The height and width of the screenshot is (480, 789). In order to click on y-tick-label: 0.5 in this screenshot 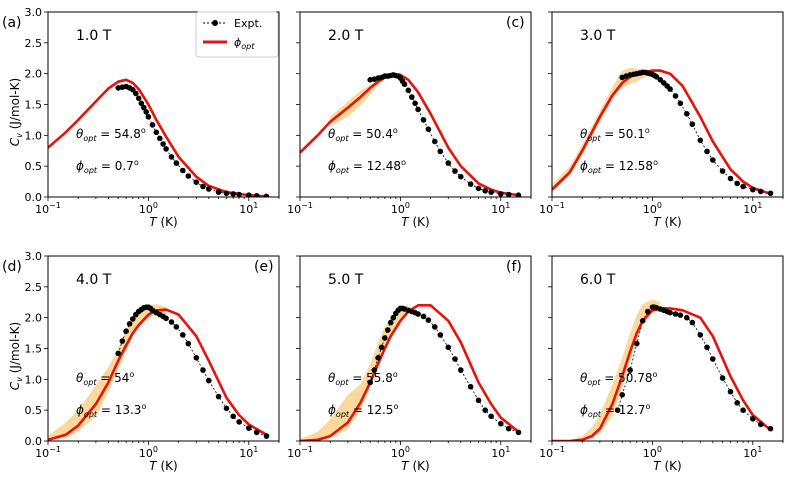, I will do `click(34, 166)`.